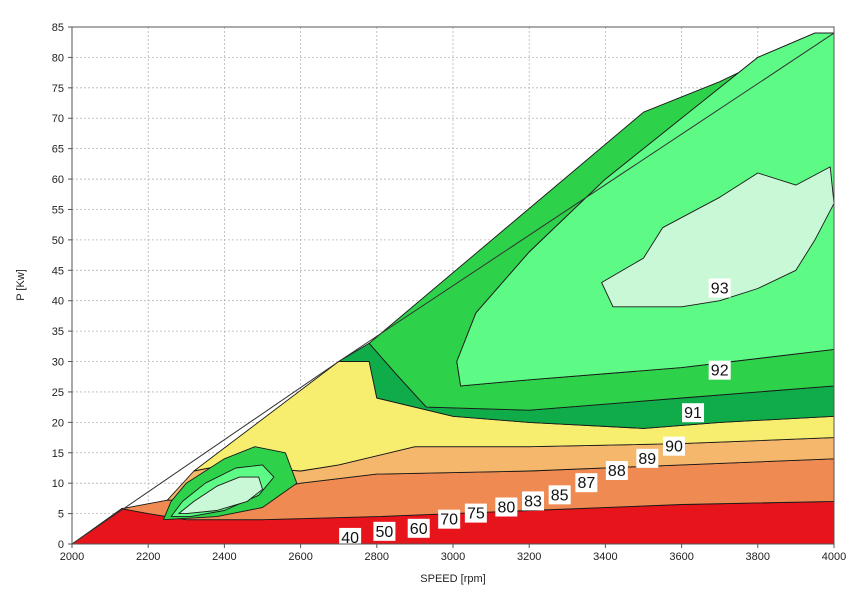 The width and height of the screenshot is (865, 600). What do you see at coordinates (529, 557) in the screenshot?
I see `x-tick-label-3200: 3200` at bounding box center [529, 557].